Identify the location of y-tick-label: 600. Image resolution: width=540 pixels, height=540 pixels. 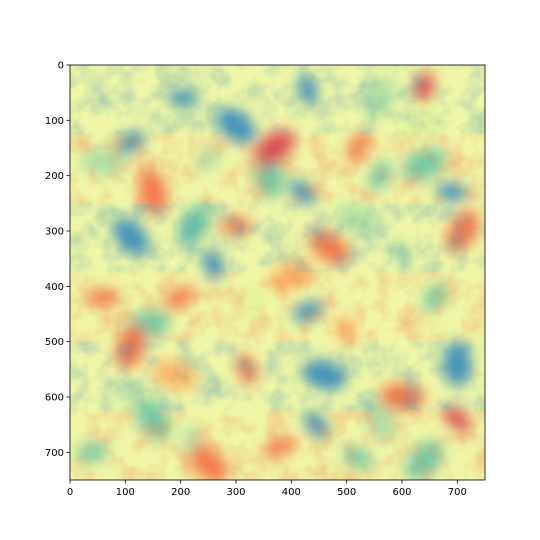
(54, 398).